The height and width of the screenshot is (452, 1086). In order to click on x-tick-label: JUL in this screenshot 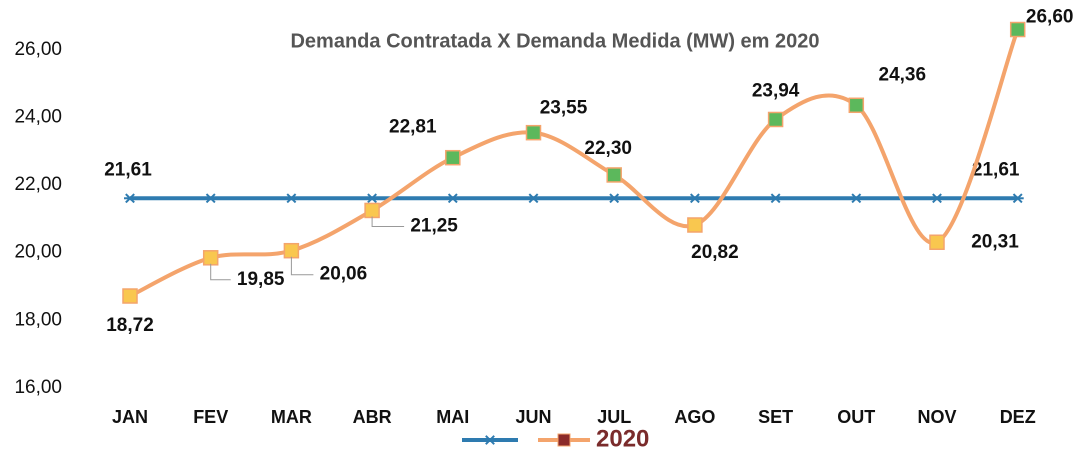, I will do `click(614, 417)`.